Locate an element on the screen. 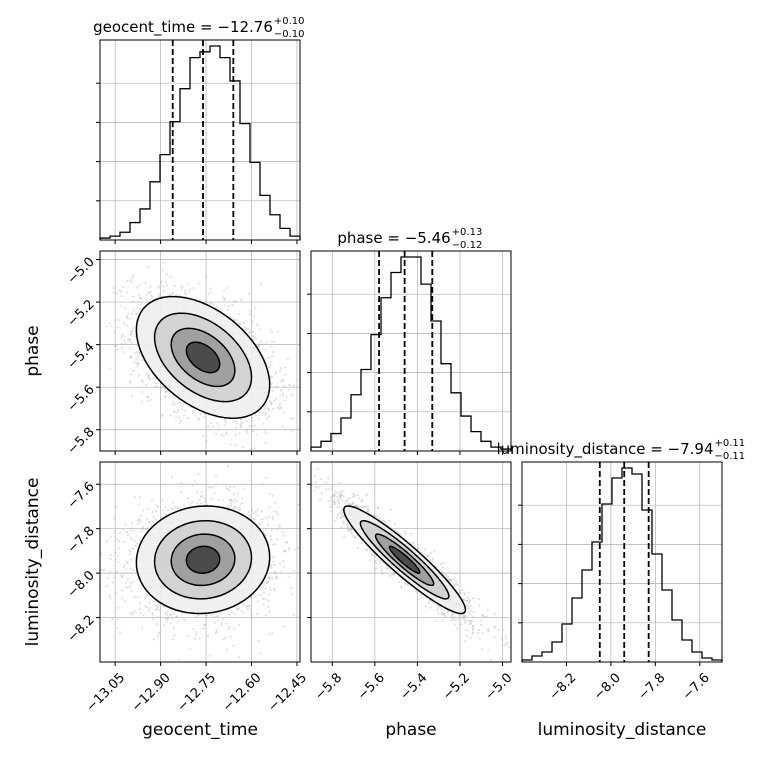  histogram-geocent_time is located at coordinates (200, 142).